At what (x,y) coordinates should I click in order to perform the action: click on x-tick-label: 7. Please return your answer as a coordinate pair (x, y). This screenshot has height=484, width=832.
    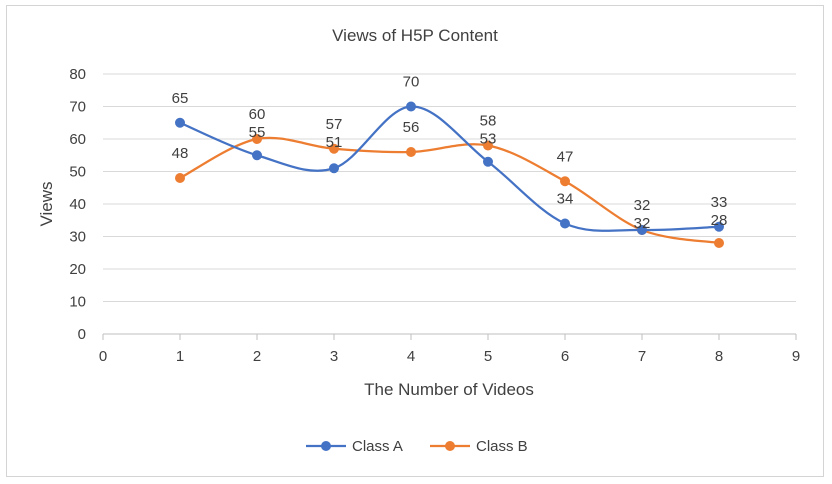
    Looking at the image, I should click on (642, 356).